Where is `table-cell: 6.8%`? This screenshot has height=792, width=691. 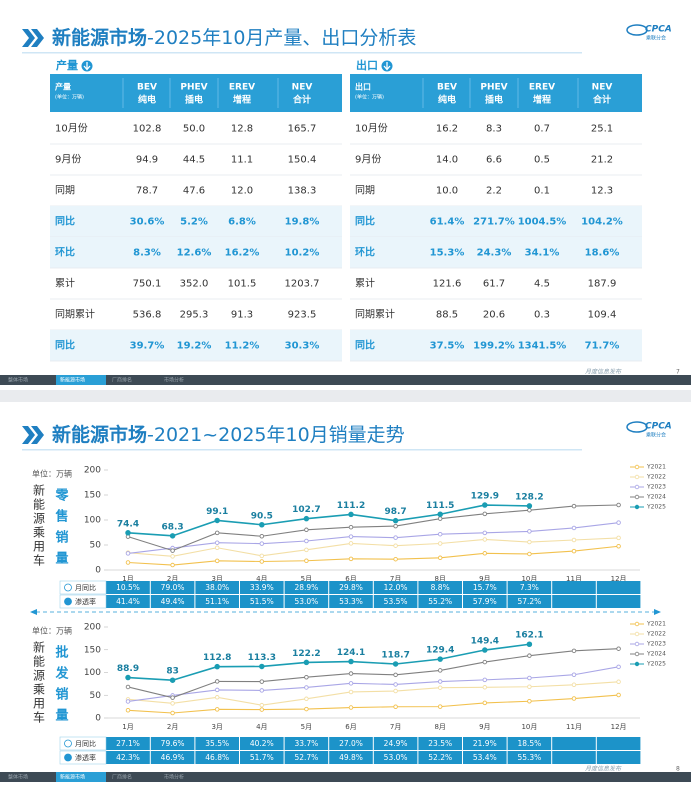
table-cell: 6.8% is located at coordinates (242, 222).